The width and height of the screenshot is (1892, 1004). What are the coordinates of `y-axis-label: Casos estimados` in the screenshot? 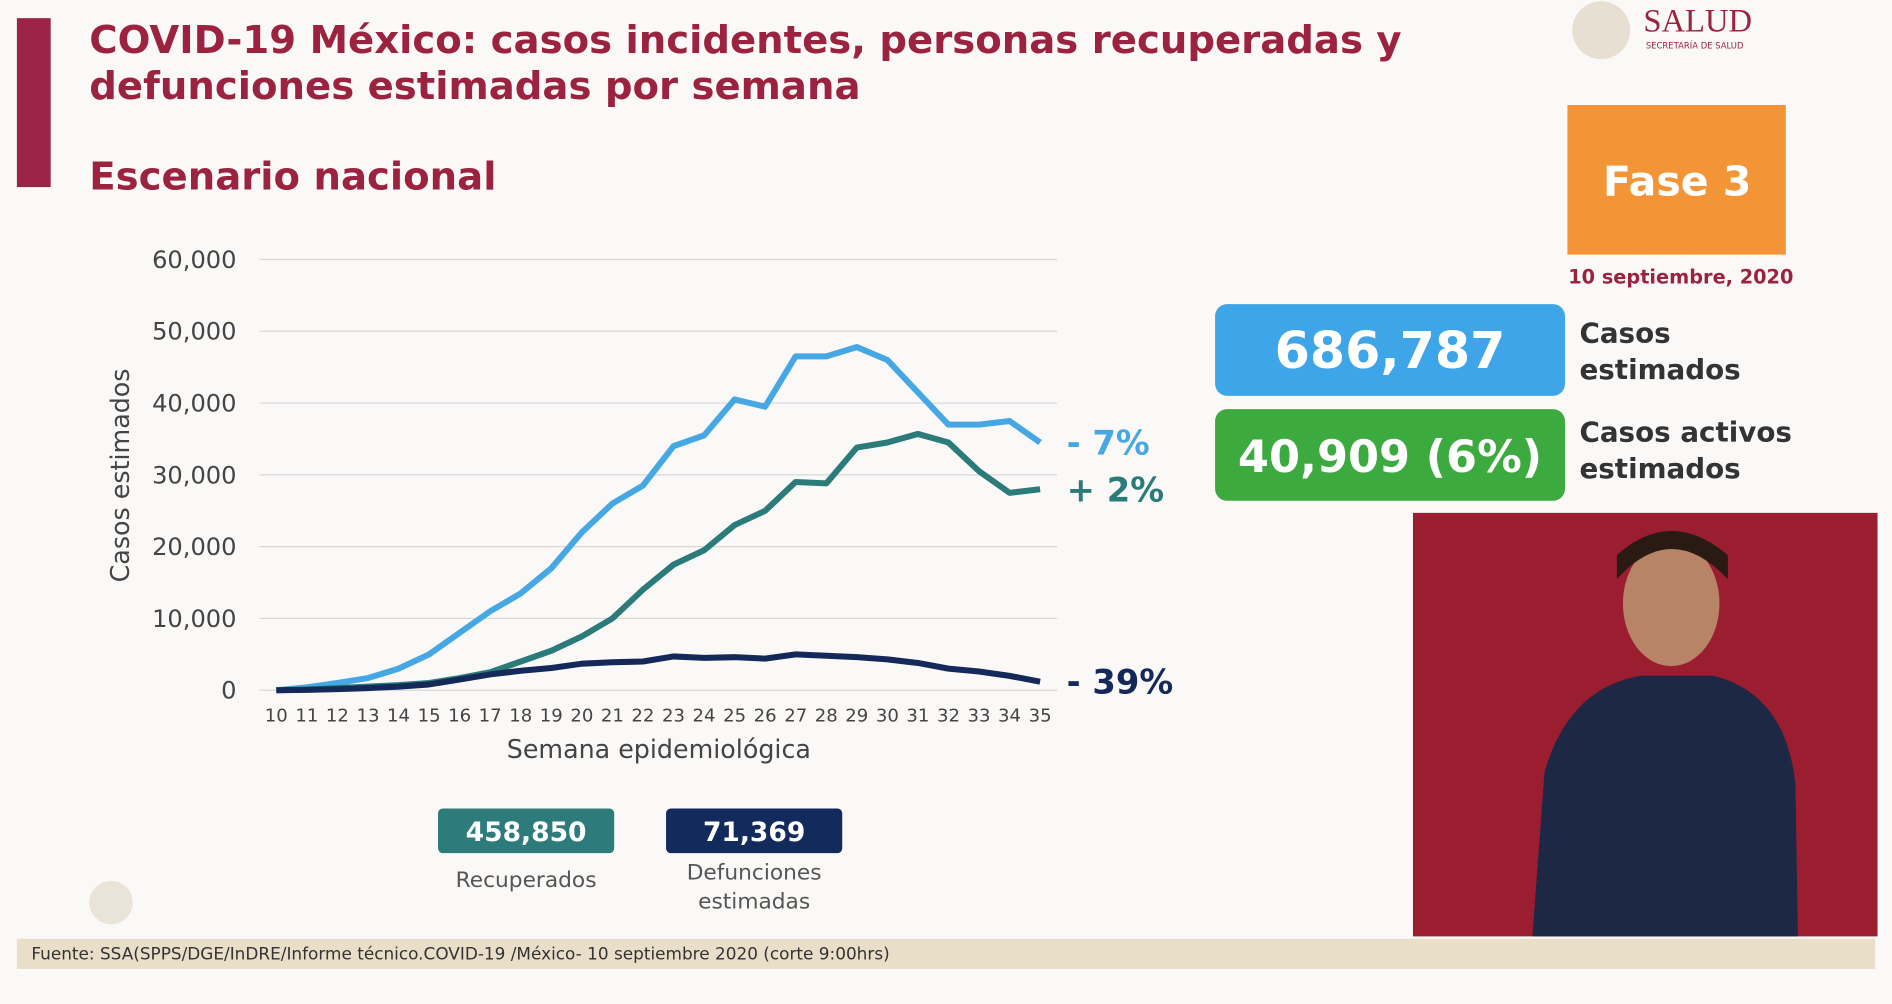 It's located at (120, 476).